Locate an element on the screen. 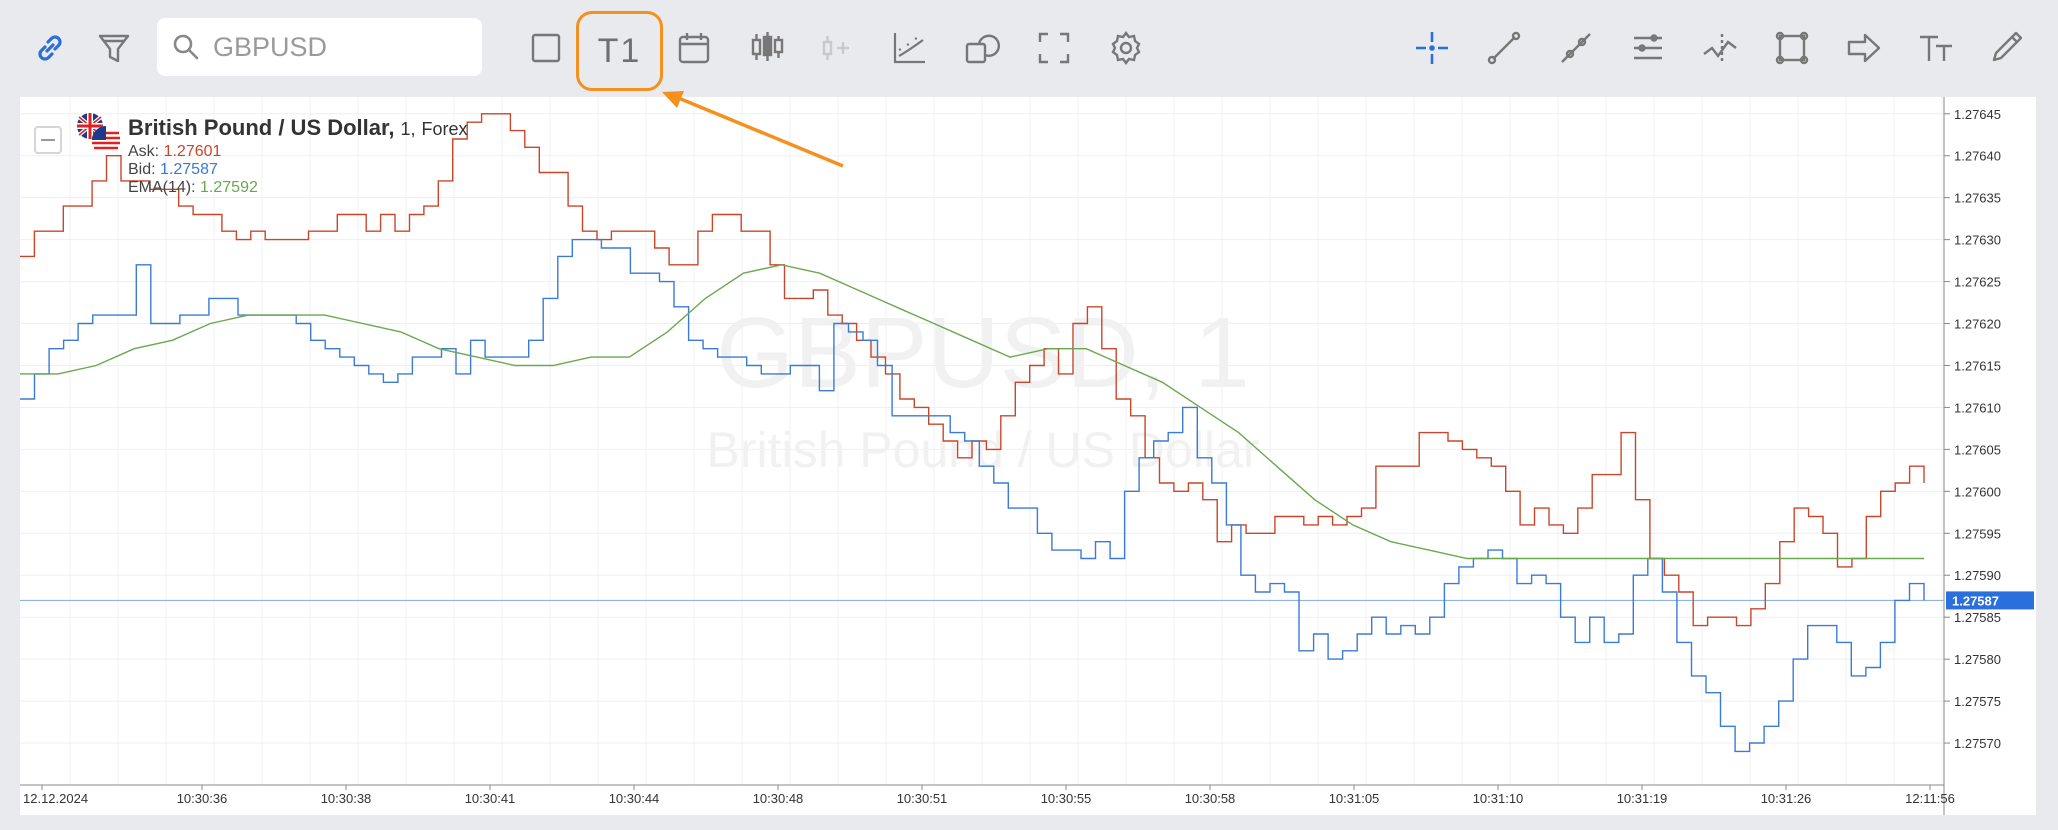 The image size is (2058, 830). y-tick-label: 1.27600 is located at coordinates (1977, 491).